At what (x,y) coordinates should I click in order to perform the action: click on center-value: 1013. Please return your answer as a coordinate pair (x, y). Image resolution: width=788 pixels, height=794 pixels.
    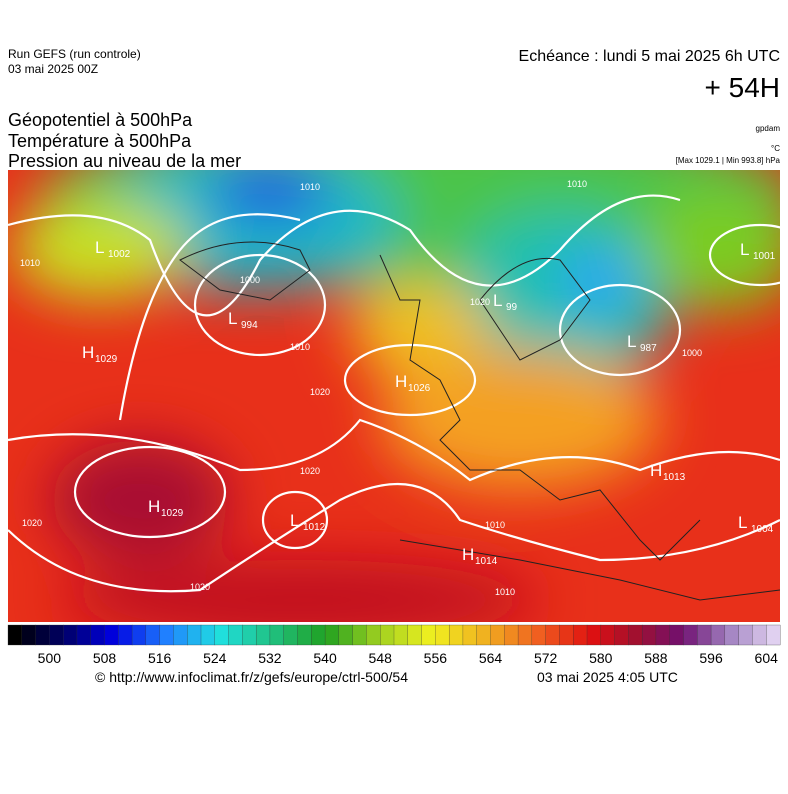
    Looking at the image, I should click on (674, 477).